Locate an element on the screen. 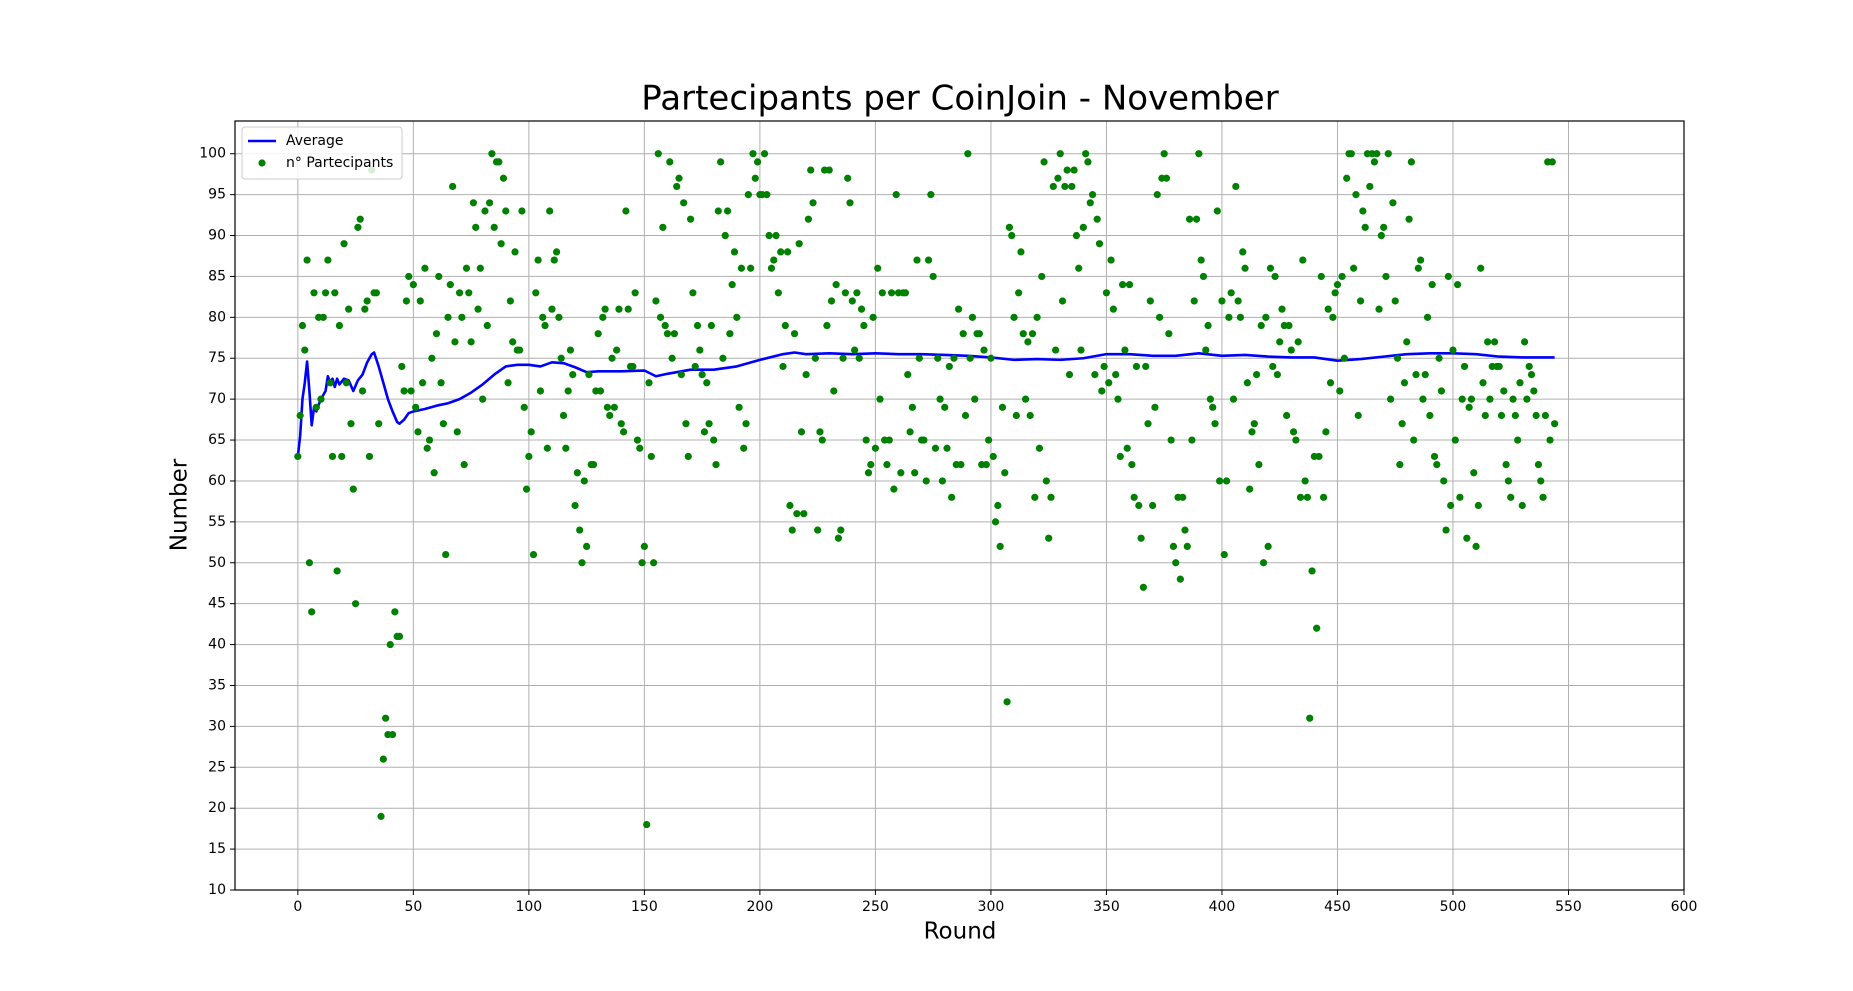 The image size is (1853, 991). x-tick-label: 550 is located at coordinates (1568, 907).